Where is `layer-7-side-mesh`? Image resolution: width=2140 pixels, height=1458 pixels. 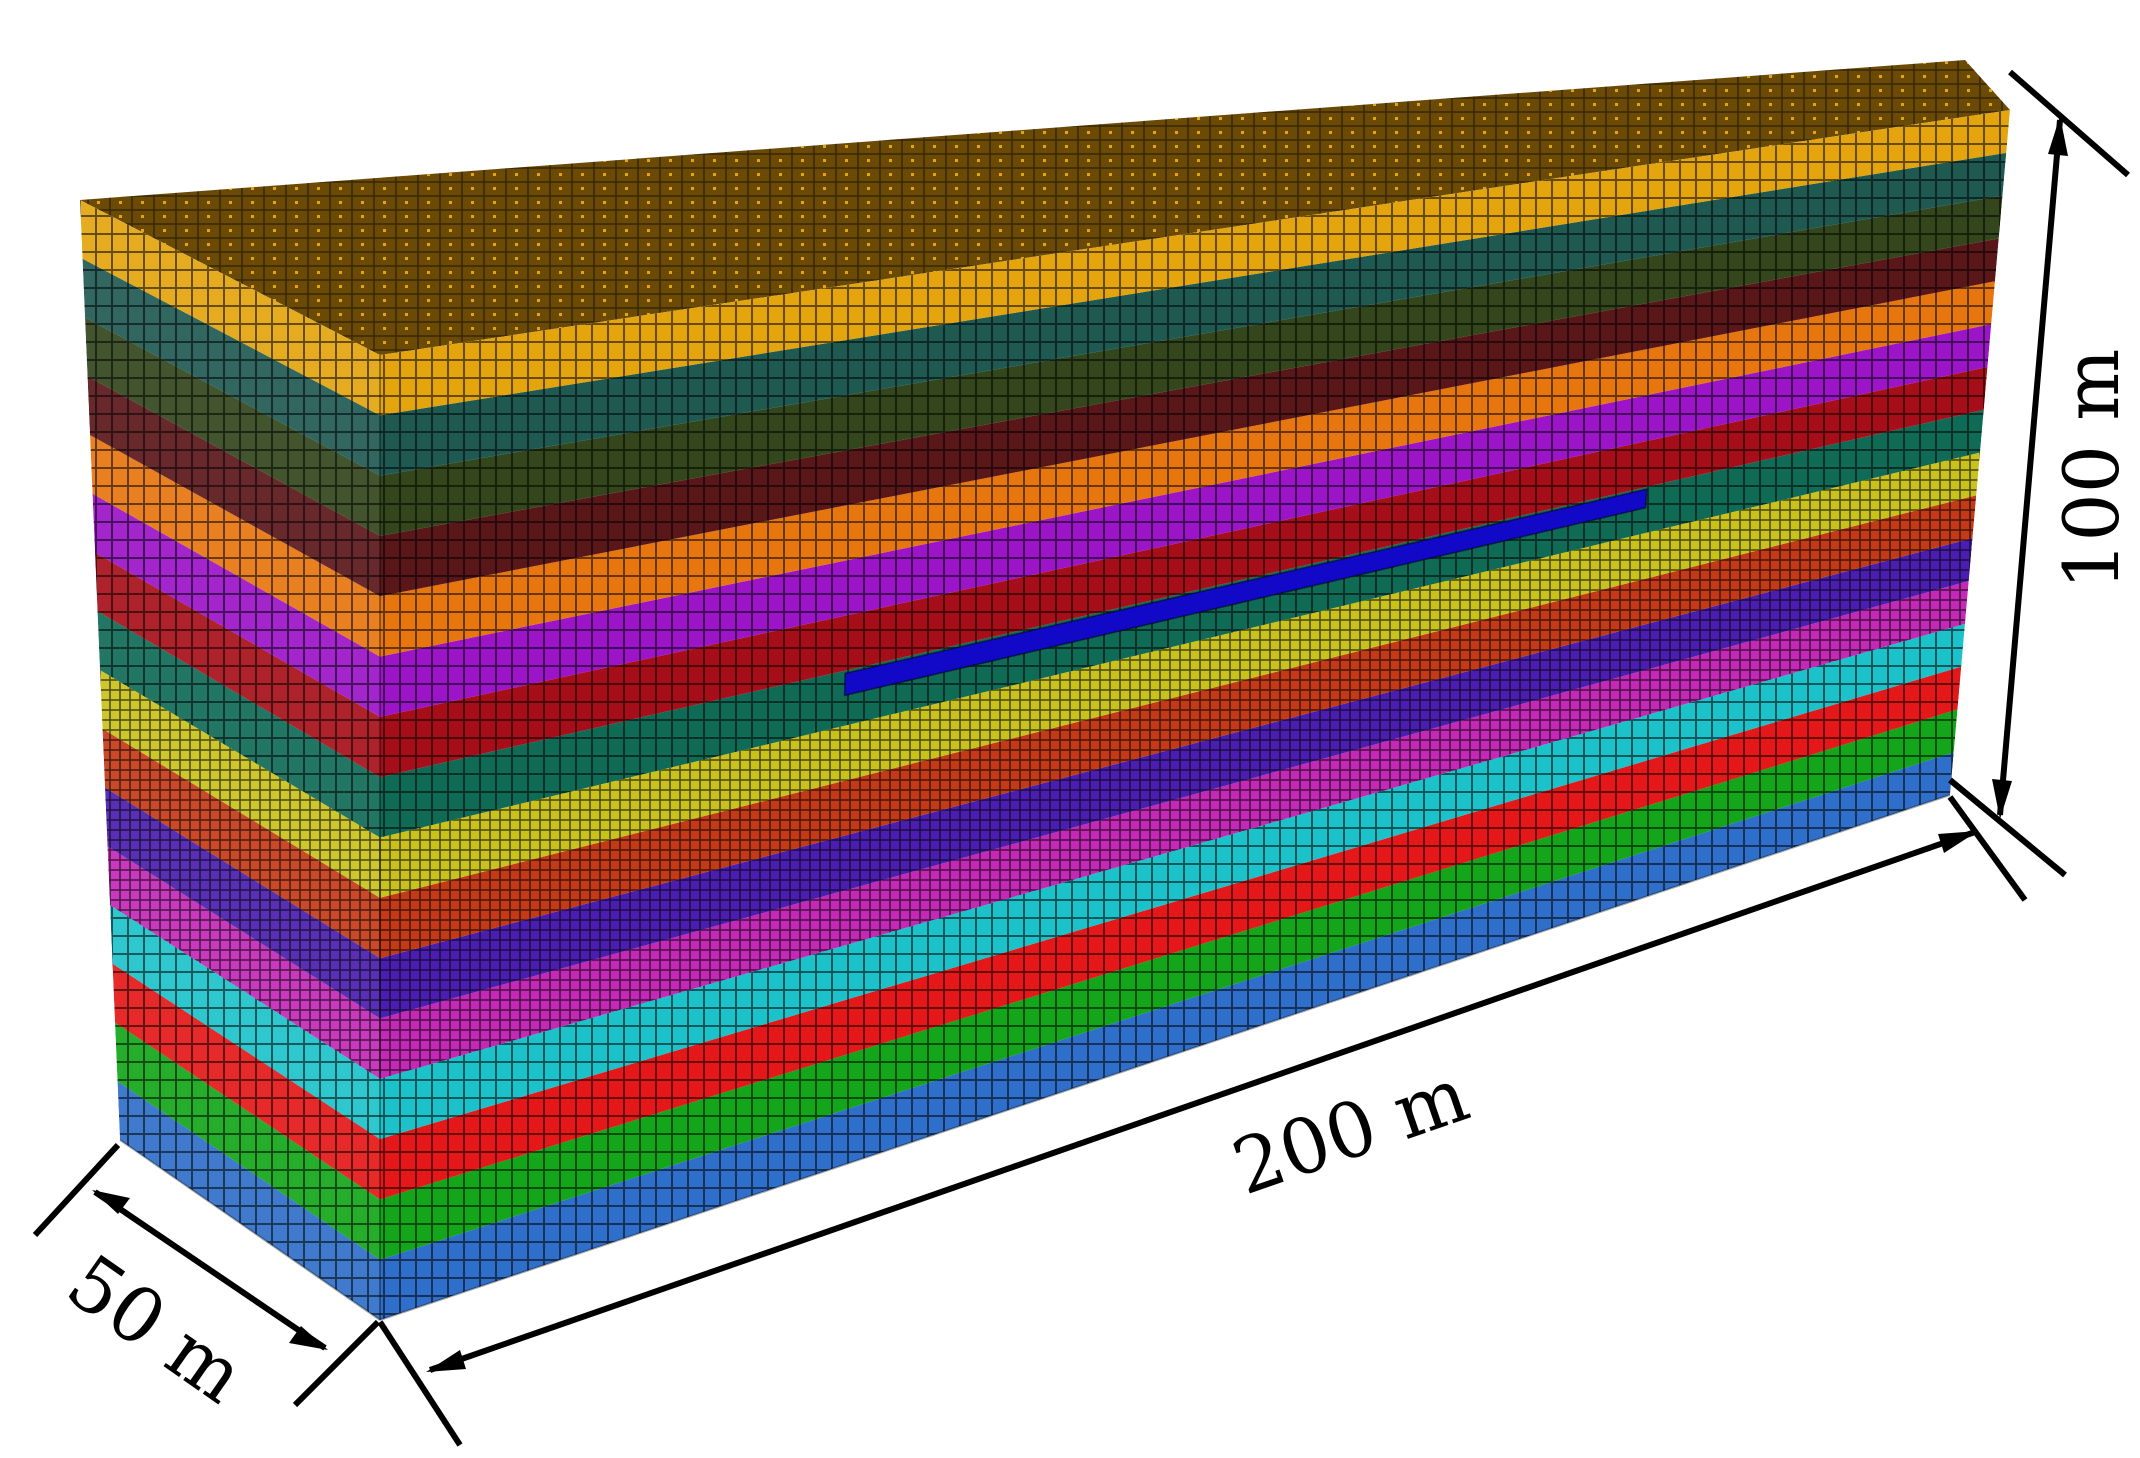 layer-7-side-mesh is located at coordinates (241, 843).